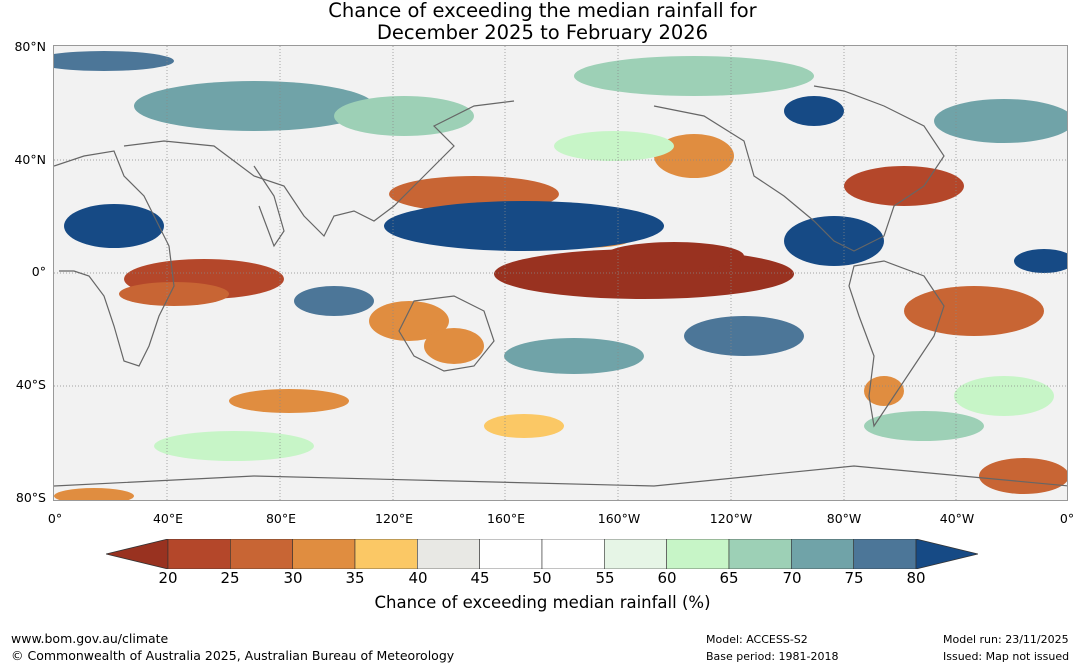 The height and width of the screenshot is (667, 1085). What do you see at coordinates (605, 578) in the screenshot?
I see `colorbar-tick-55: 55` at bounding box center [605, 578].